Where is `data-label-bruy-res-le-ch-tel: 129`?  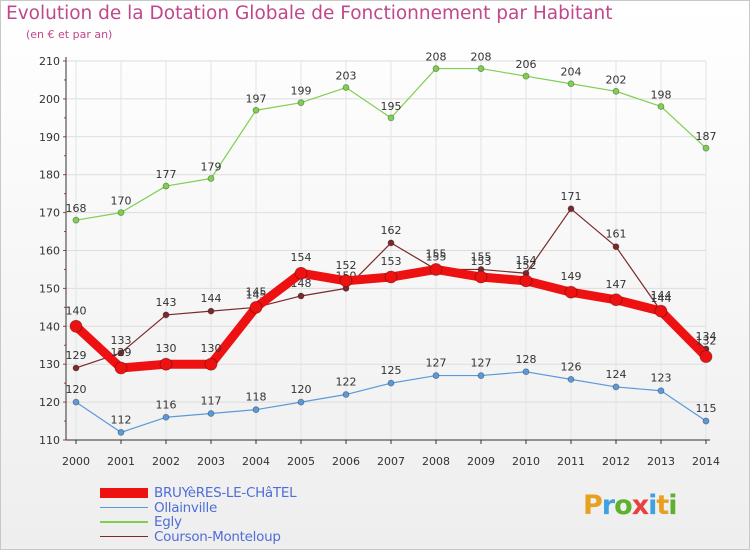 data-label-bruy-res-le-ch-tel: 129 is located at coordinates (121, 352).